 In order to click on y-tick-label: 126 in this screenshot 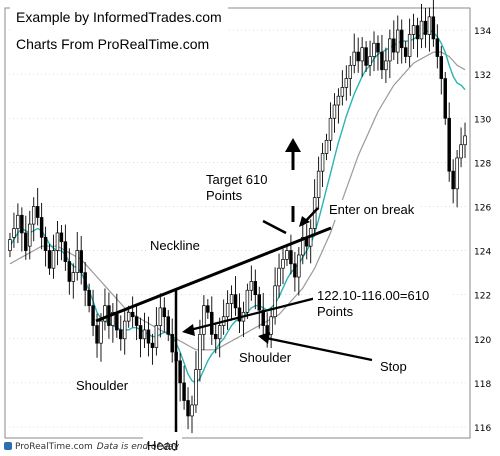, I will do `click(482, 208)`.